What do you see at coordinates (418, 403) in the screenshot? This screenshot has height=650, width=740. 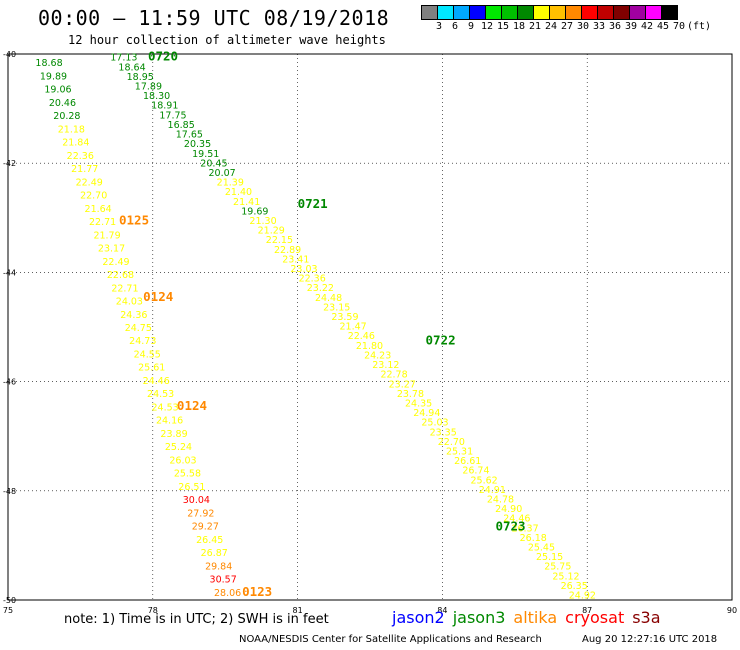 I see `swh-value: 24.35` at bounding box center [418, 403].